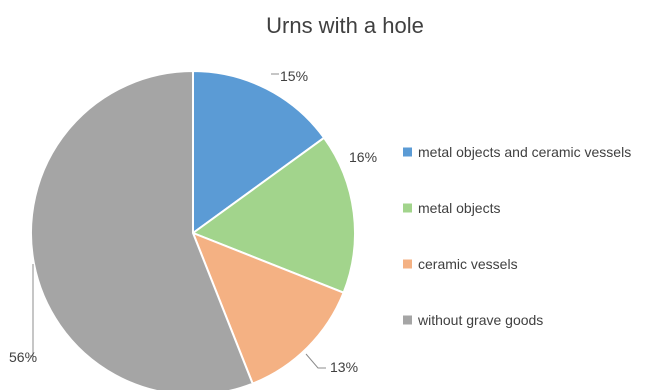 This screenshot has height=390, width=667. I want to click on legend-swatch-metal-objects, so click(407, 208).